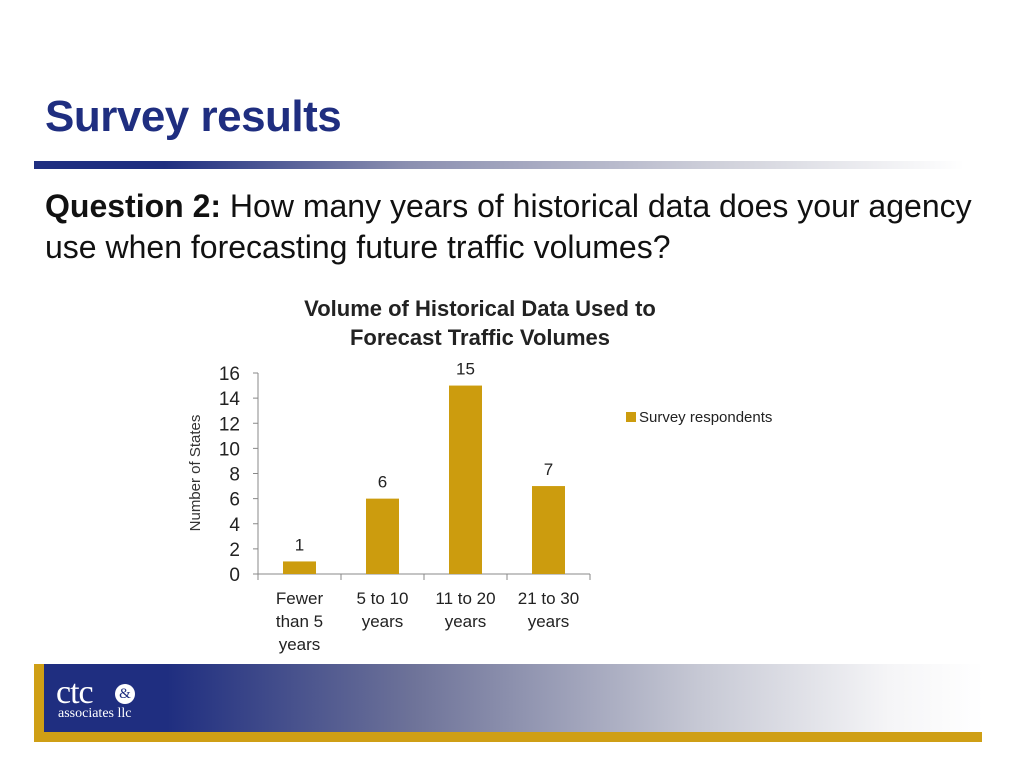 The width and height of the screenshot is (1024, 768). Describe the element at coordinates (234, 550) in the screenshot. I see `y-tick-label: 2` at that location.